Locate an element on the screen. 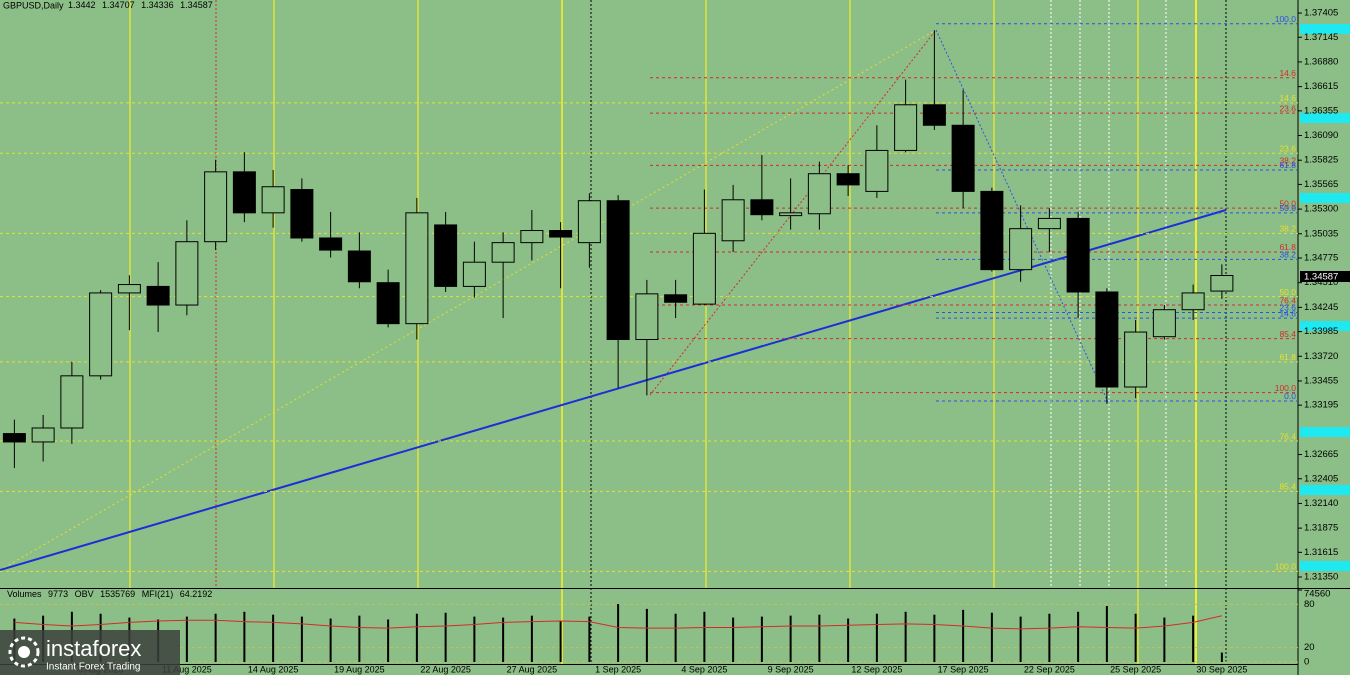 This screenshot has width=1350, height=675. obv-readout: 1535769 is located at coordinates (117, 594).